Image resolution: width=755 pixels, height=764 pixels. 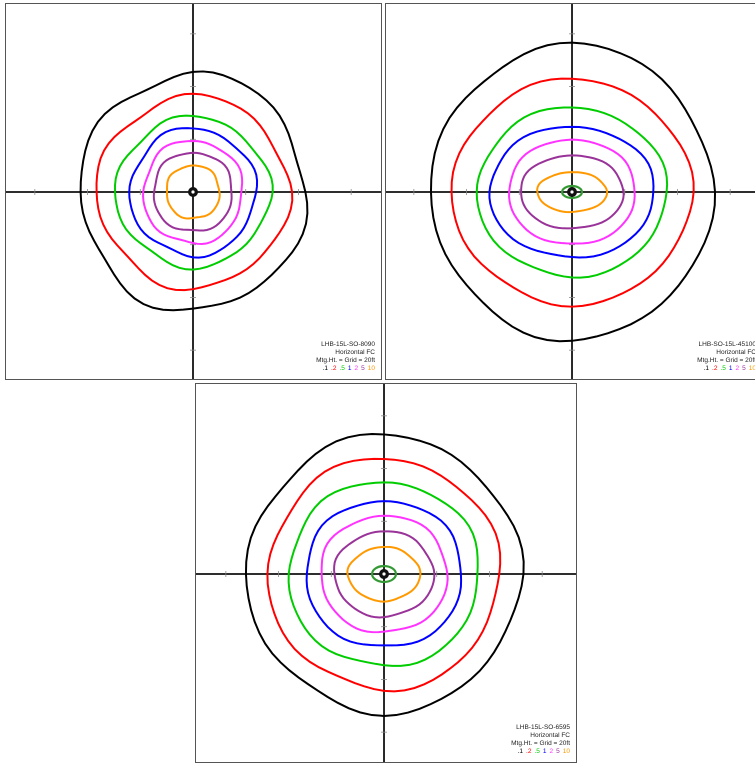 I want to click on model-label: LHB-15L-SO-6595, so click(x=543, y=727).